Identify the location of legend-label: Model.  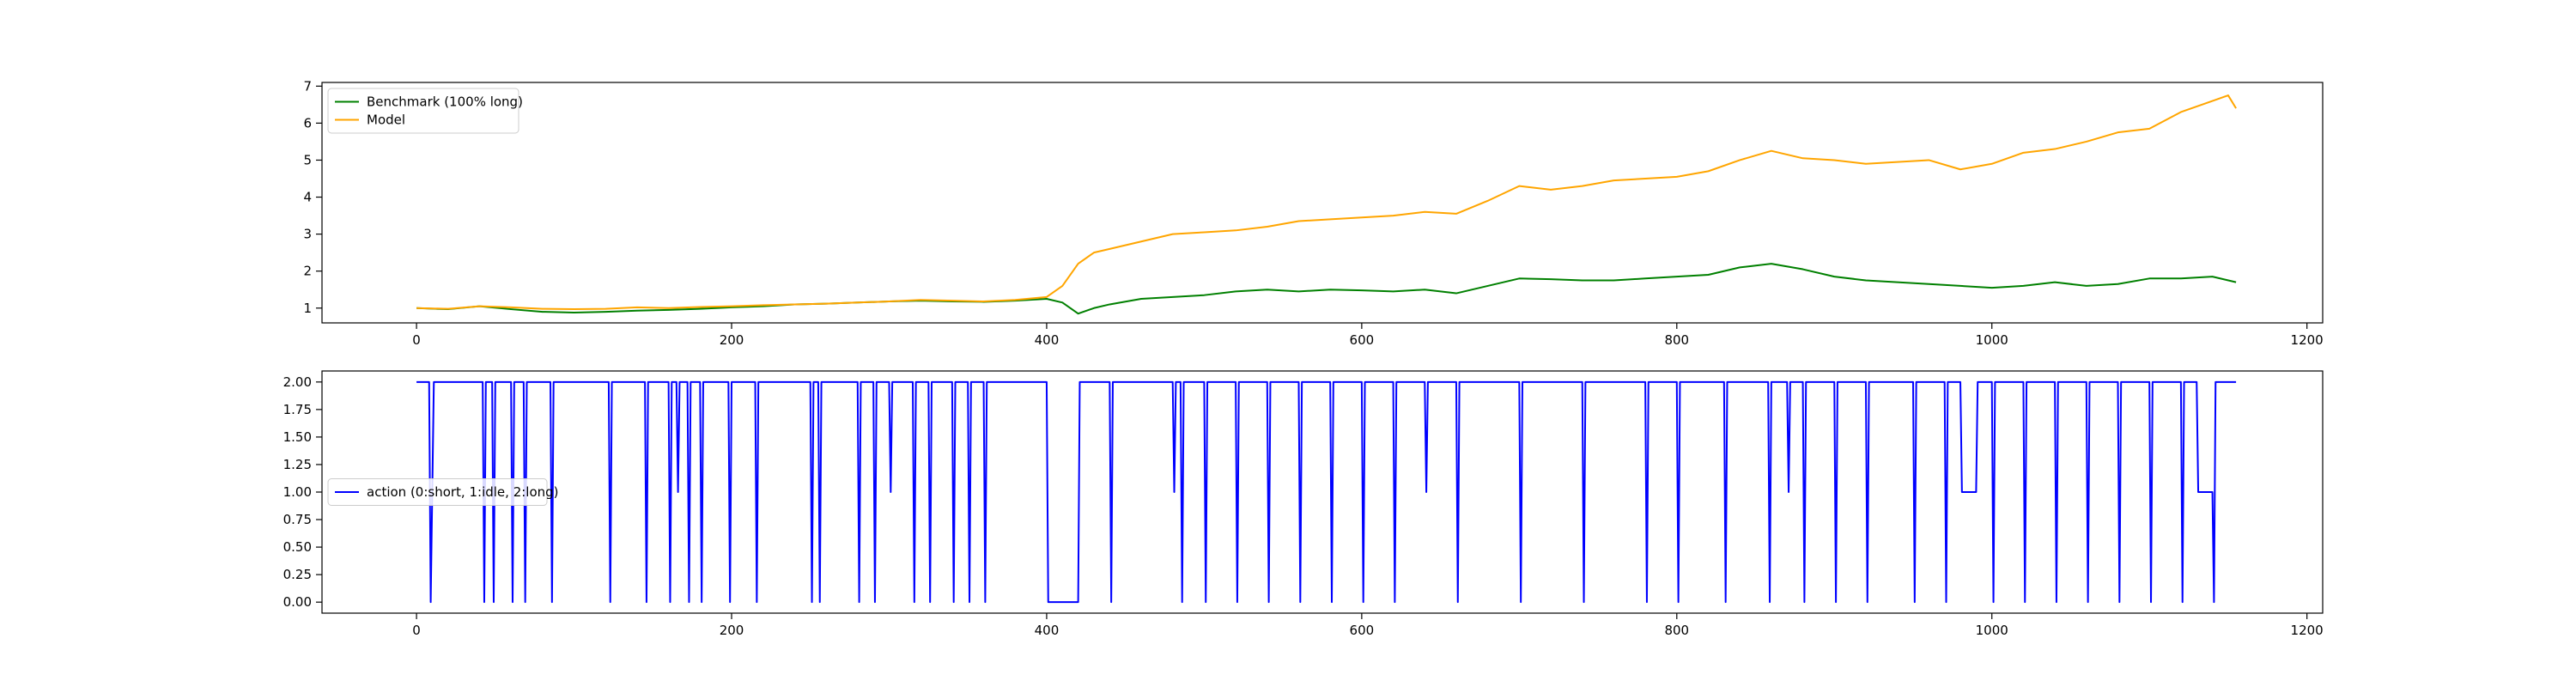
(386, 120).